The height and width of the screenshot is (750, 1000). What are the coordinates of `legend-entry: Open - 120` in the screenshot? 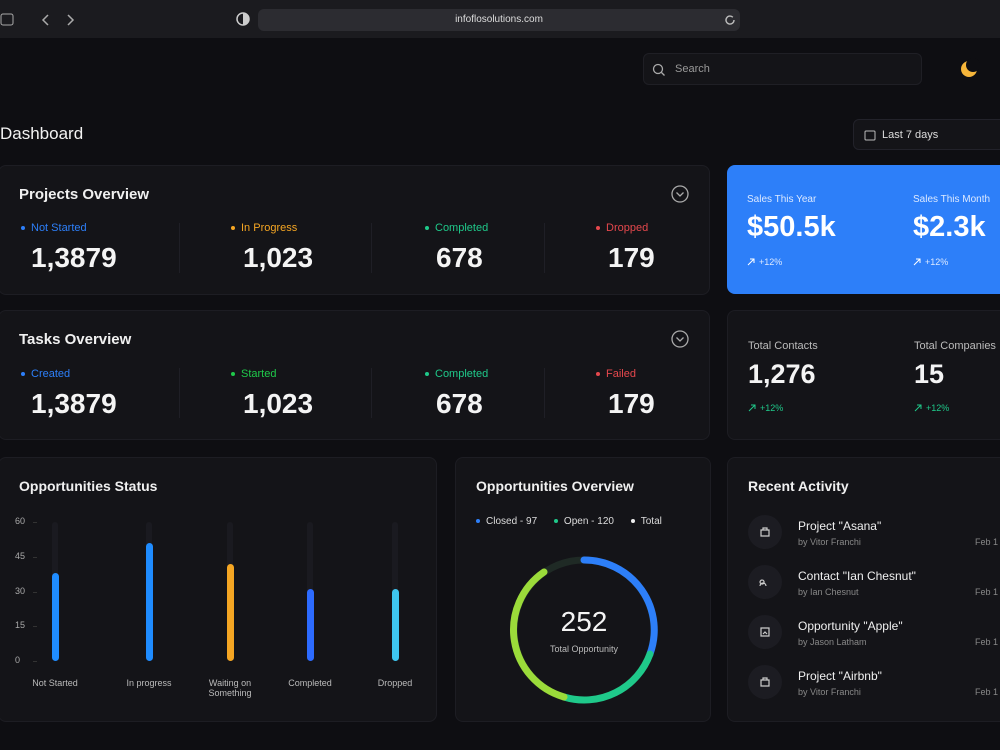 It's located at (588, 521).